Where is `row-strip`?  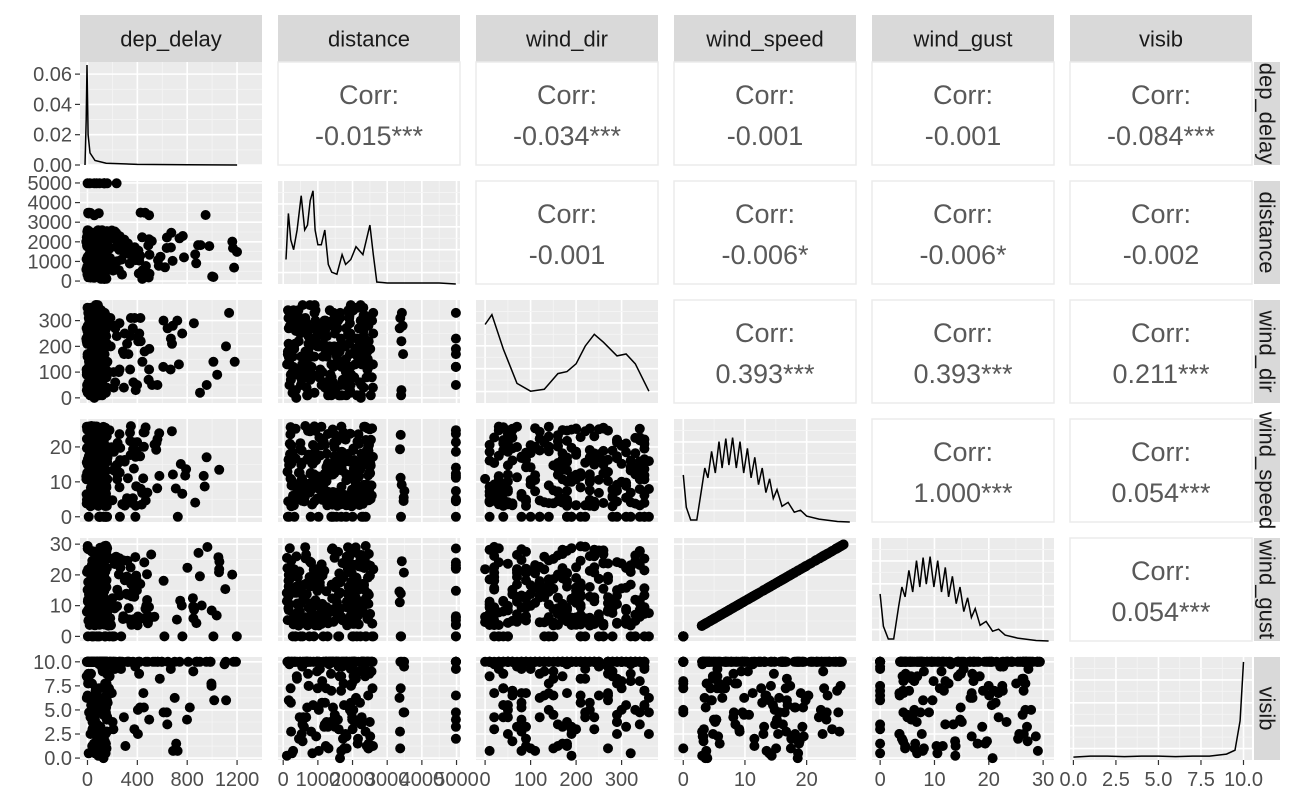 row-strip is located at coordinates (1267, 708).